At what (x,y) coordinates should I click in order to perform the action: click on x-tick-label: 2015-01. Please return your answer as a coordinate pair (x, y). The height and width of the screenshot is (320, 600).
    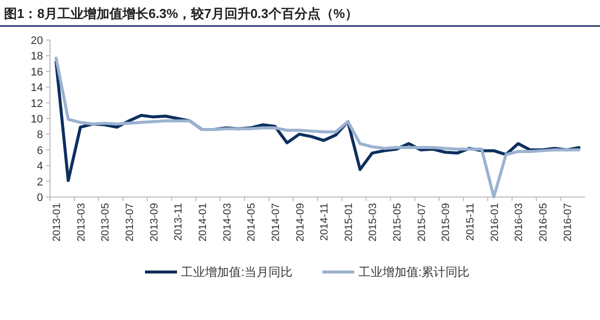
    Looking at the image, I should click on (348, 222).